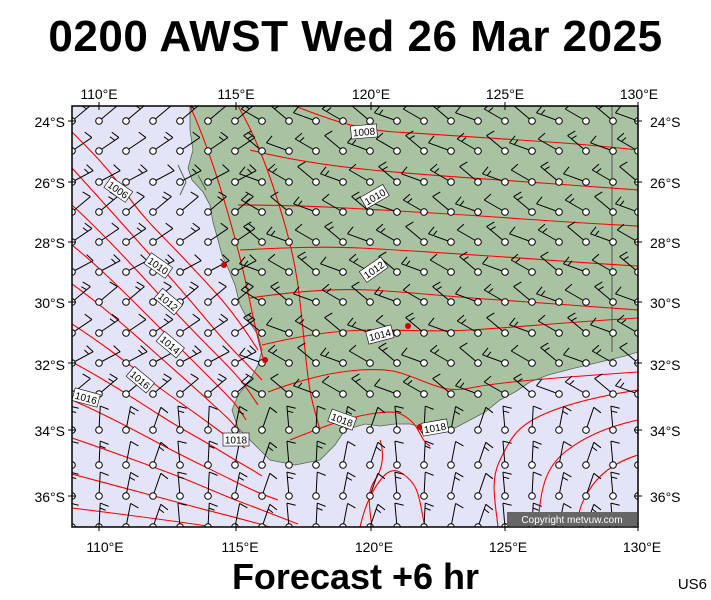  I want to click on lat-tick-28-right: 28°S, so click(665, 243).